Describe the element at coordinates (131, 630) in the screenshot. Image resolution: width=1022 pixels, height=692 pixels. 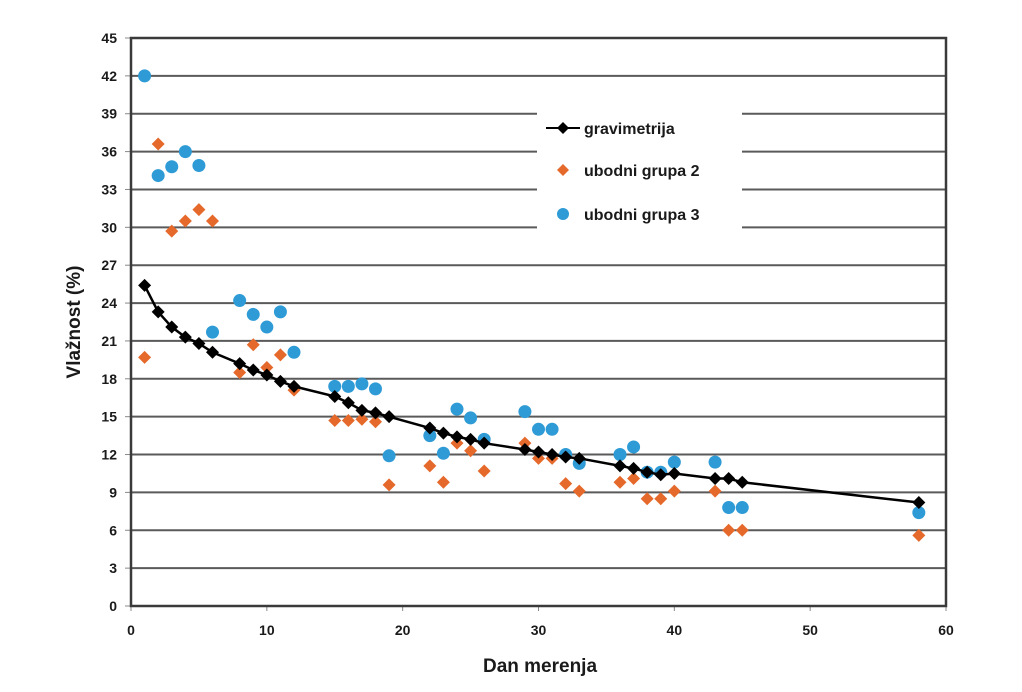
I see `x-tick-label: 0` at that location.